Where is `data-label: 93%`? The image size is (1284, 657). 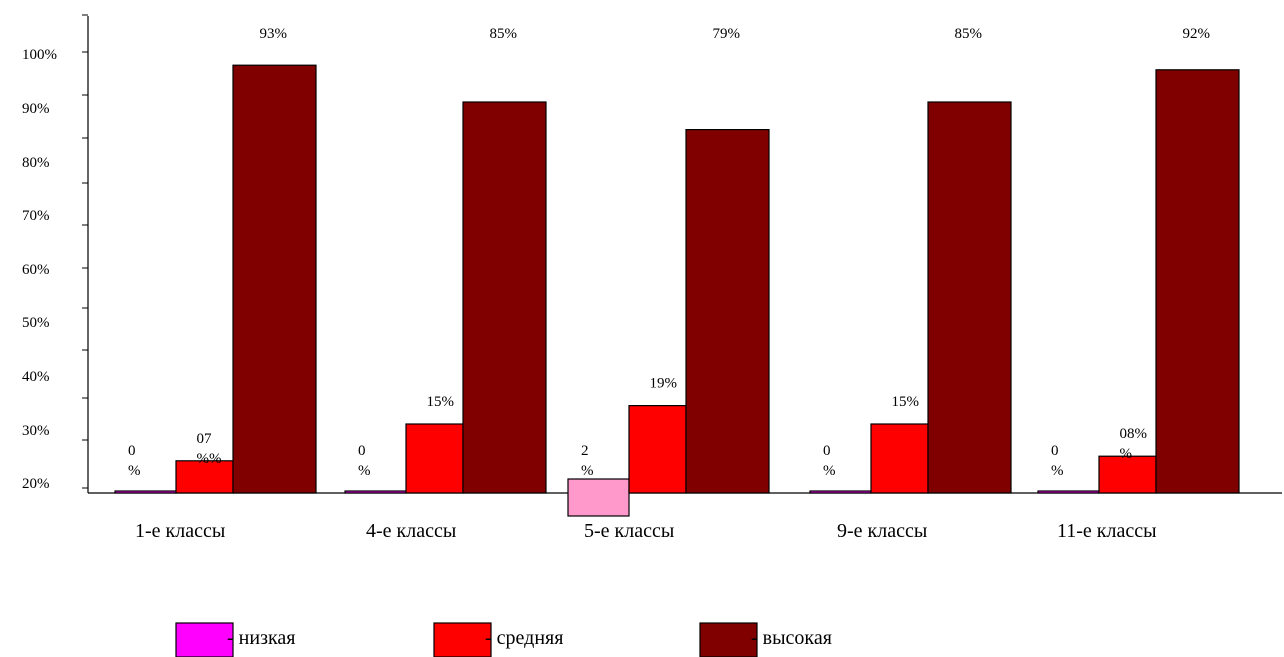
data-label: 93% is located at coordinates (274, 34).